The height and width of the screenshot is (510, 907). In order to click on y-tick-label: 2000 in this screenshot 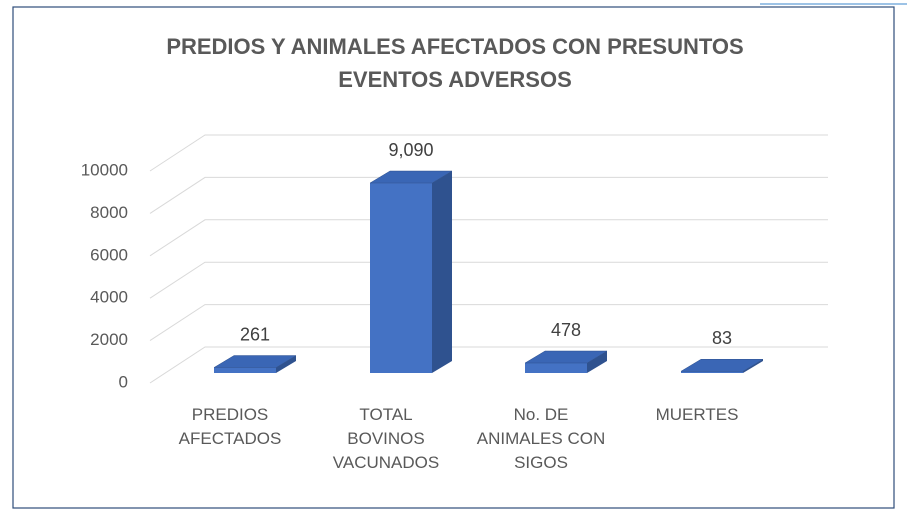, I will do `click(109, 339)`.